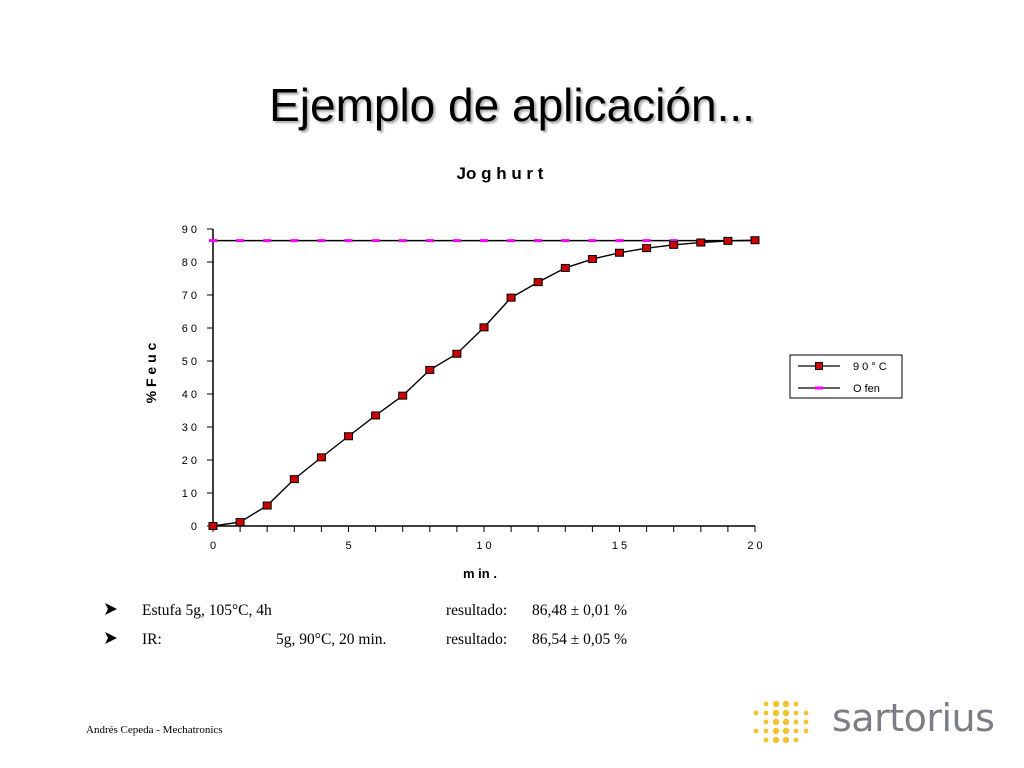 The width and height of the screenshot is (1024, 768). Describe the element at coordinates (189, 428) in the screenshot. I see `y-tick-label: 3 0` at that location.